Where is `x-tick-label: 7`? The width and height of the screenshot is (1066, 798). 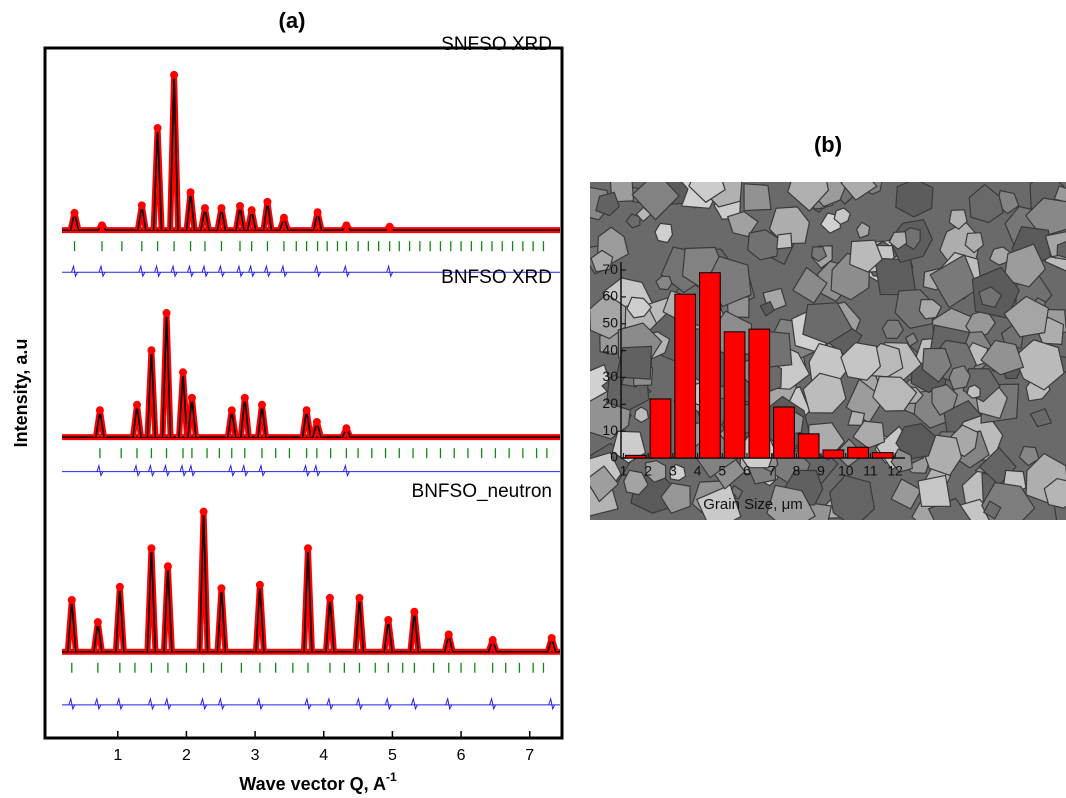
x-tick-label: 7 is located at coordinates (529, 755).